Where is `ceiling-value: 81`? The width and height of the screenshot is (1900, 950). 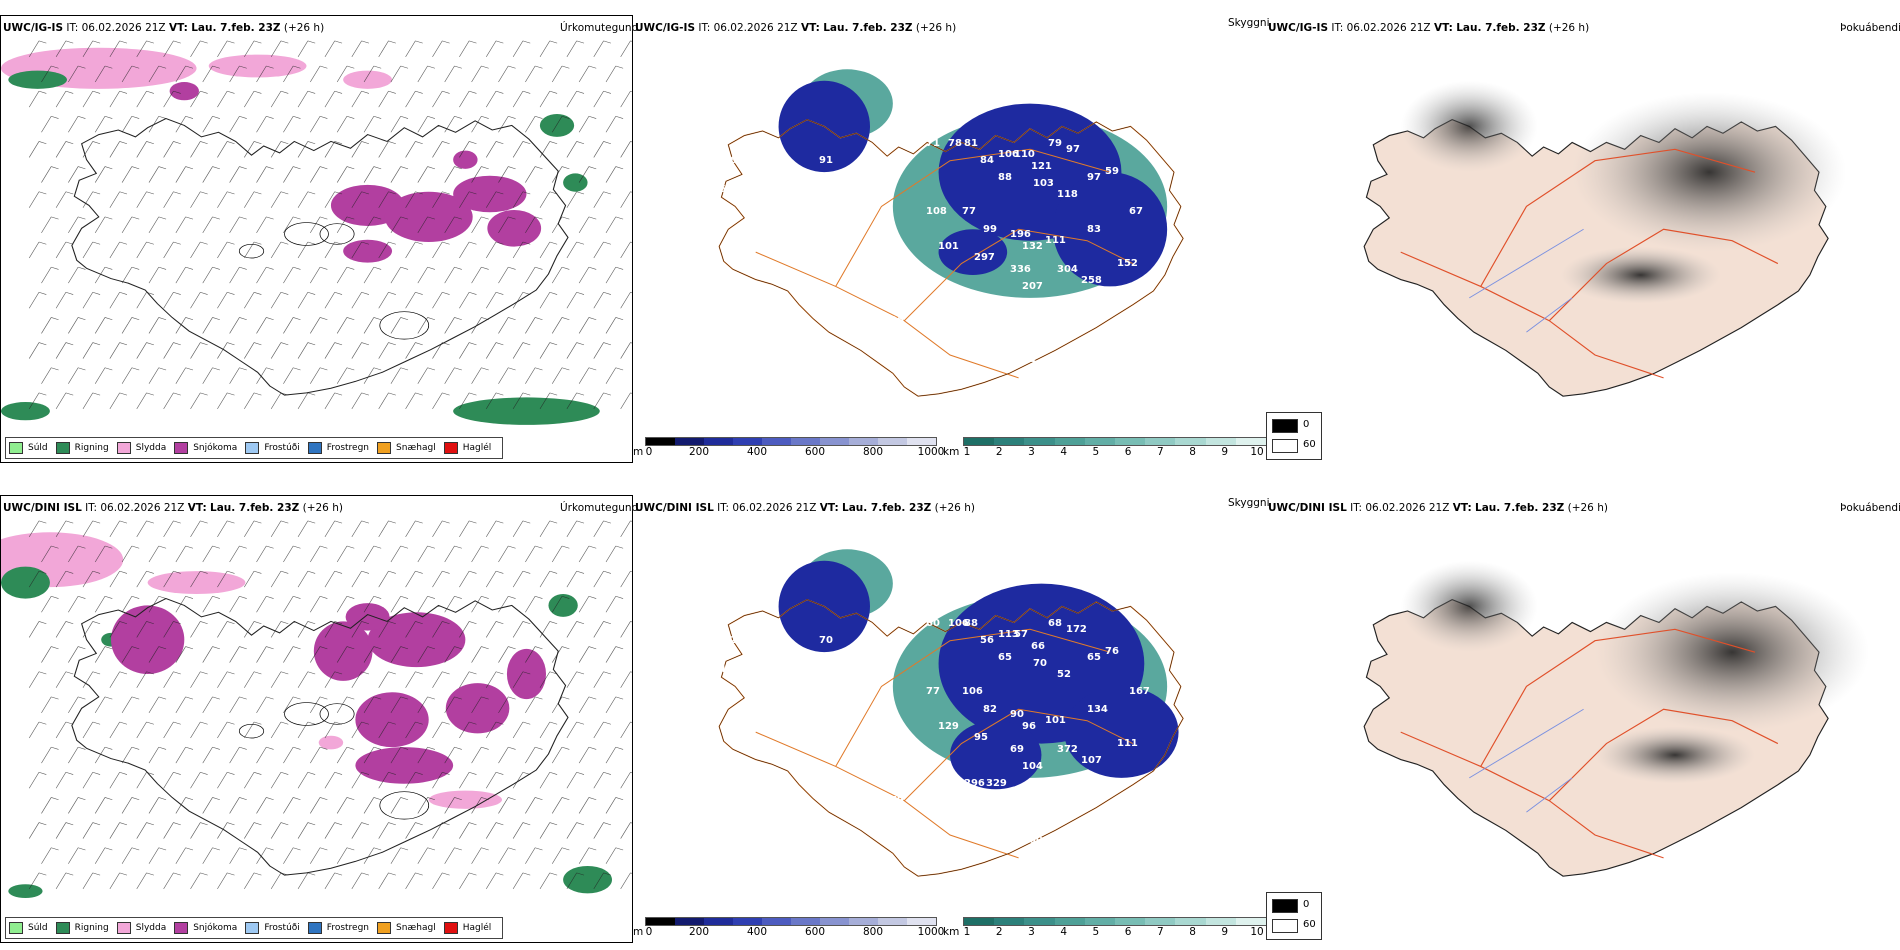 ceiling-value: 81 is located at coordinates (971, 143).